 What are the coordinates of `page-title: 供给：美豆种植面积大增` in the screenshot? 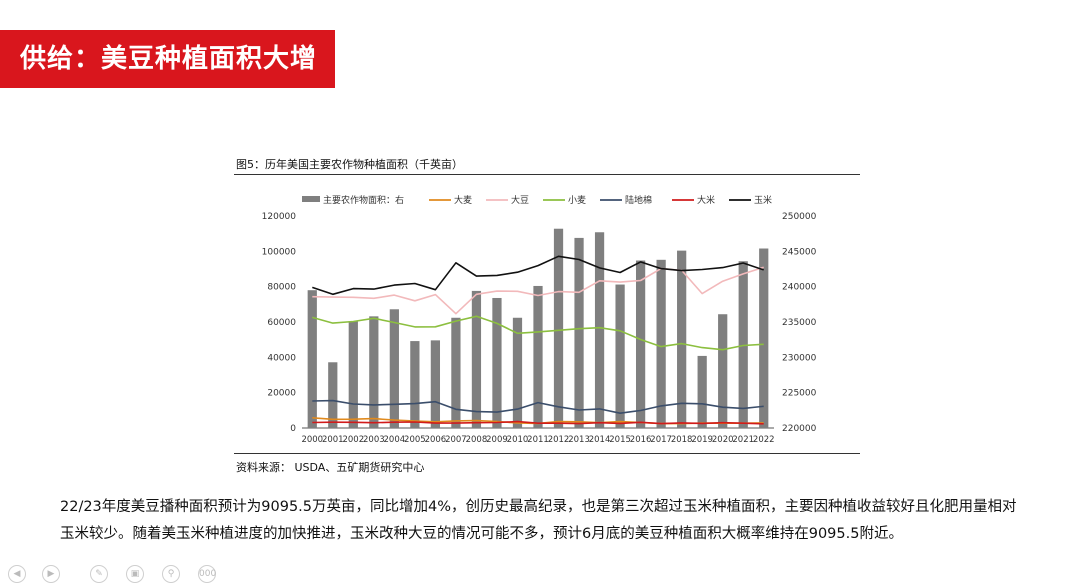 It's located at (169, 59).